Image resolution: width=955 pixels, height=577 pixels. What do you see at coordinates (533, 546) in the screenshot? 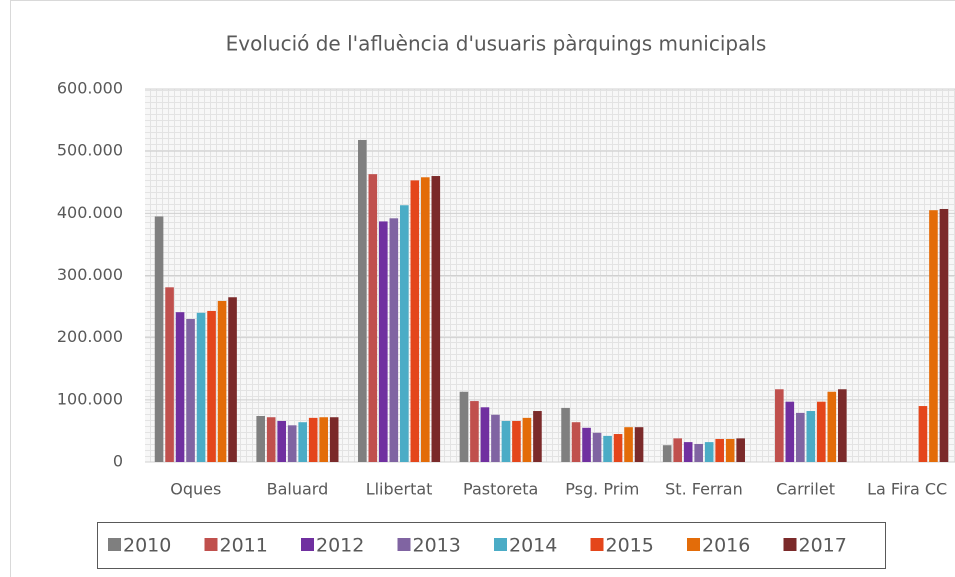
I see `legend-label: 2014` at bounding box center [533, 546].